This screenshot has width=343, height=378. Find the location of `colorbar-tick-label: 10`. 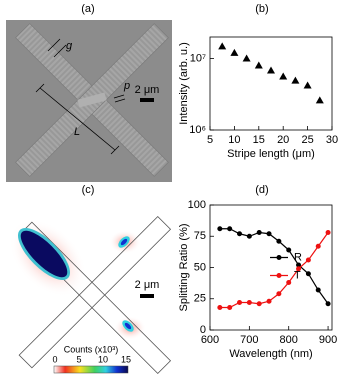

colorbar-tick-label: 10 is located at coordinates (103, 359).